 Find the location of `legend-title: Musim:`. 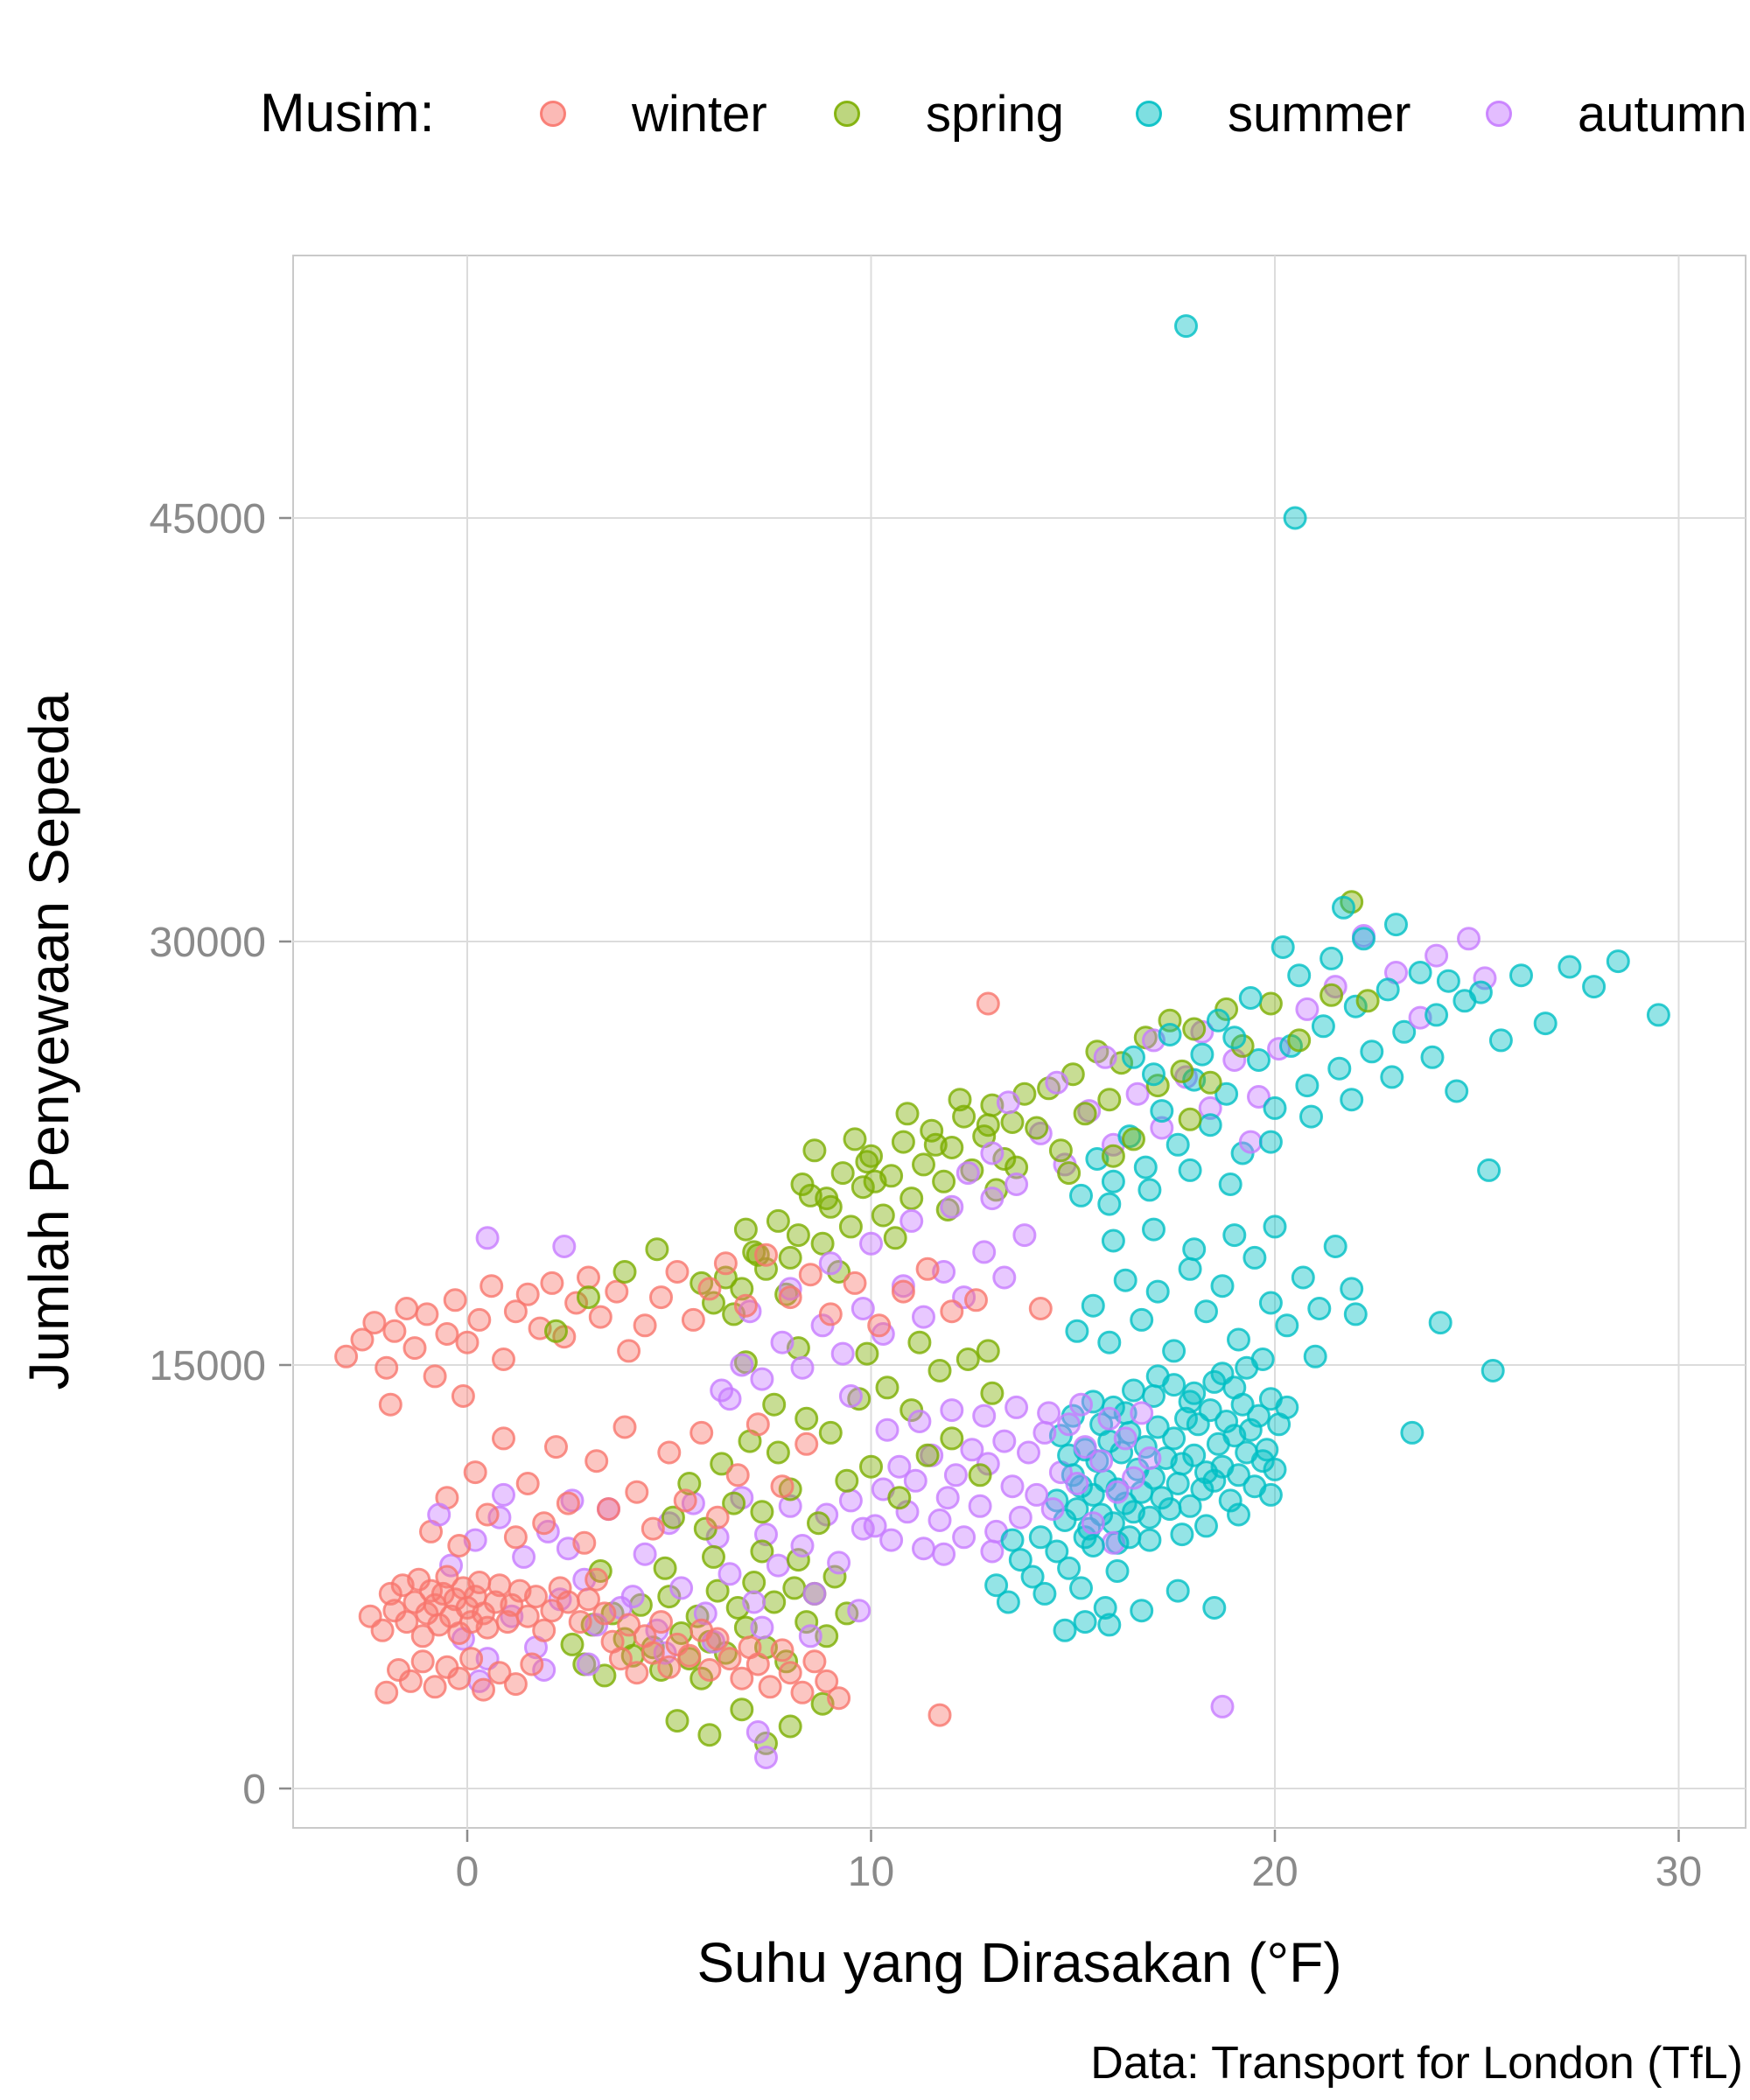

legend-title: Musim: is located at coordinates (347, 113).